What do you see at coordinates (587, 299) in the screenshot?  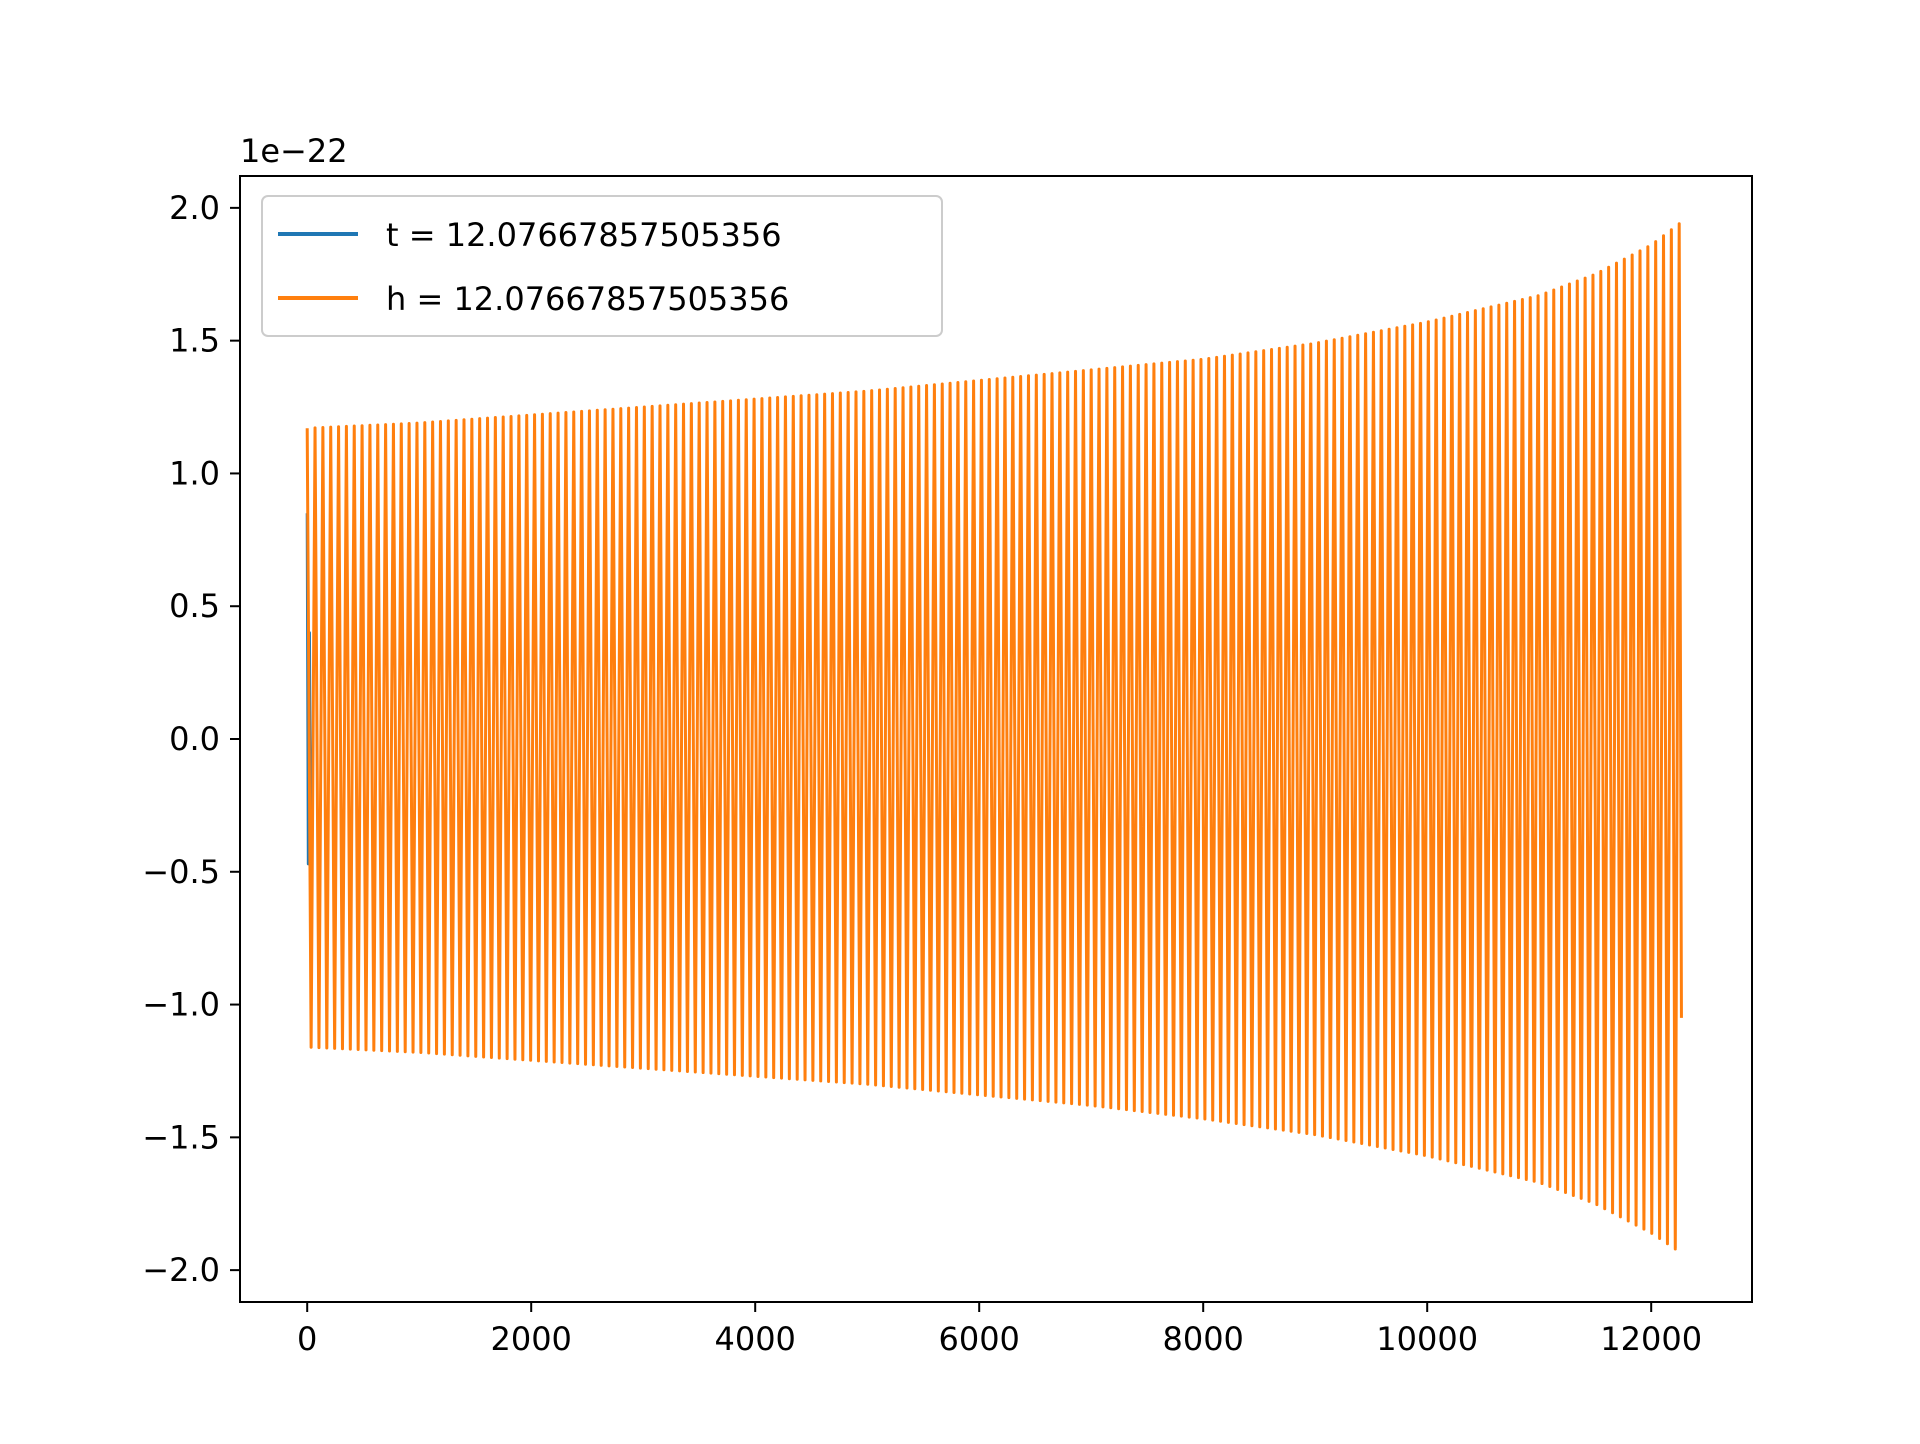 I see `legend-label-1: h = 12.07667857505356` at bounding box center [587, 299].